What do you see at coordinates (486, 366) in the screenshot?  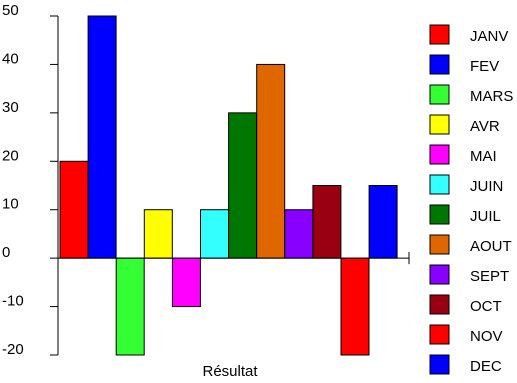 I see `legend-label-dec: DEC` at bounding box center [486, 366].